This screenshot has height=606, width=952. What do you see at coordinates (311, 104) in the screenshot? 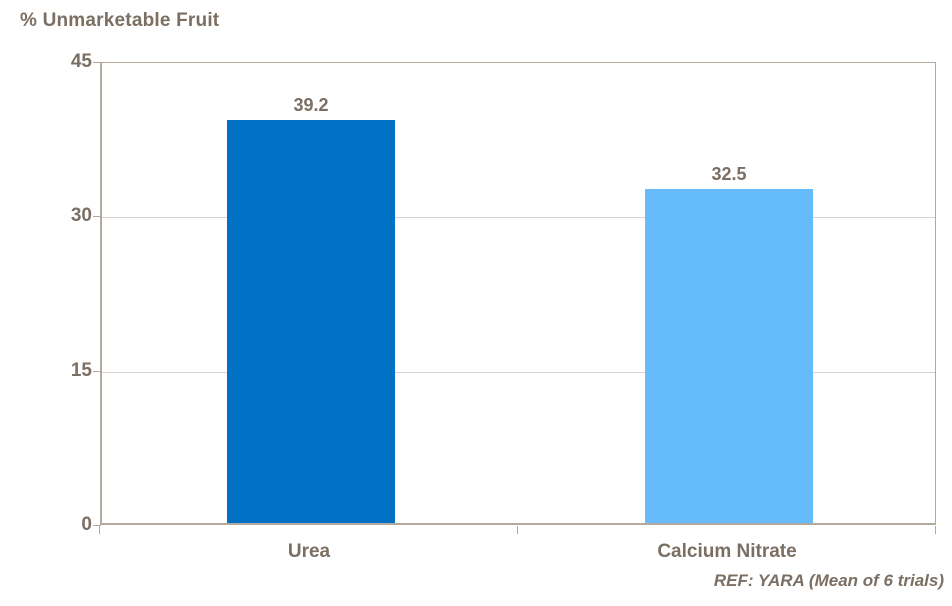
I see `bar-value-label: 39.2` at bounding box center [311, 104].